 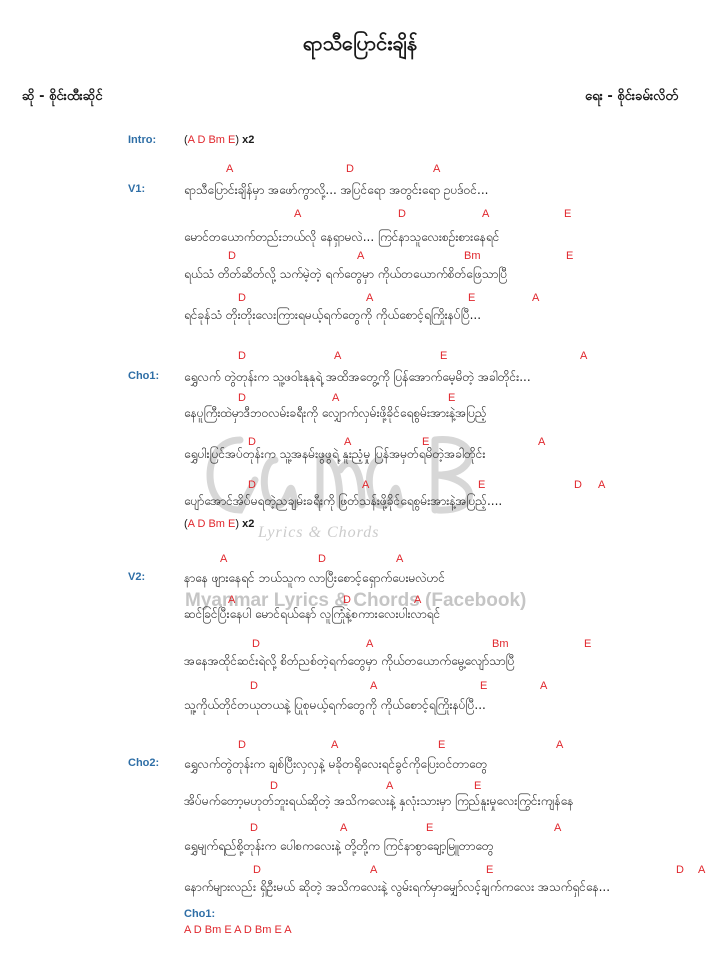 What do you see at coordinates (144, 763) in the screenshot?
I see `cho2-label: Cho2:` at bounding box center [144, 763].